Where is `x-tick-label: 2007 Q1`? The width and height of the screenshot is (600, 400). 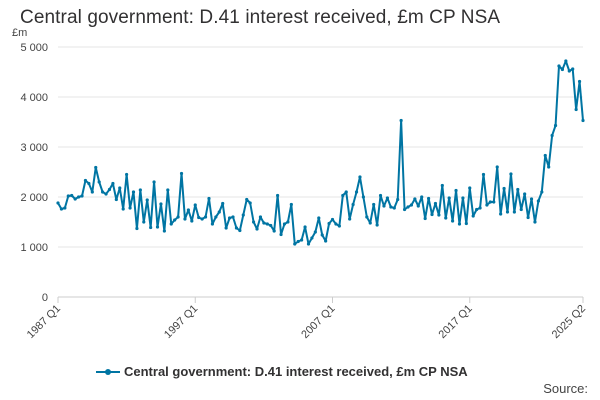 x-tick-label: 2007 Q1 is located at coordinates (318, 322).